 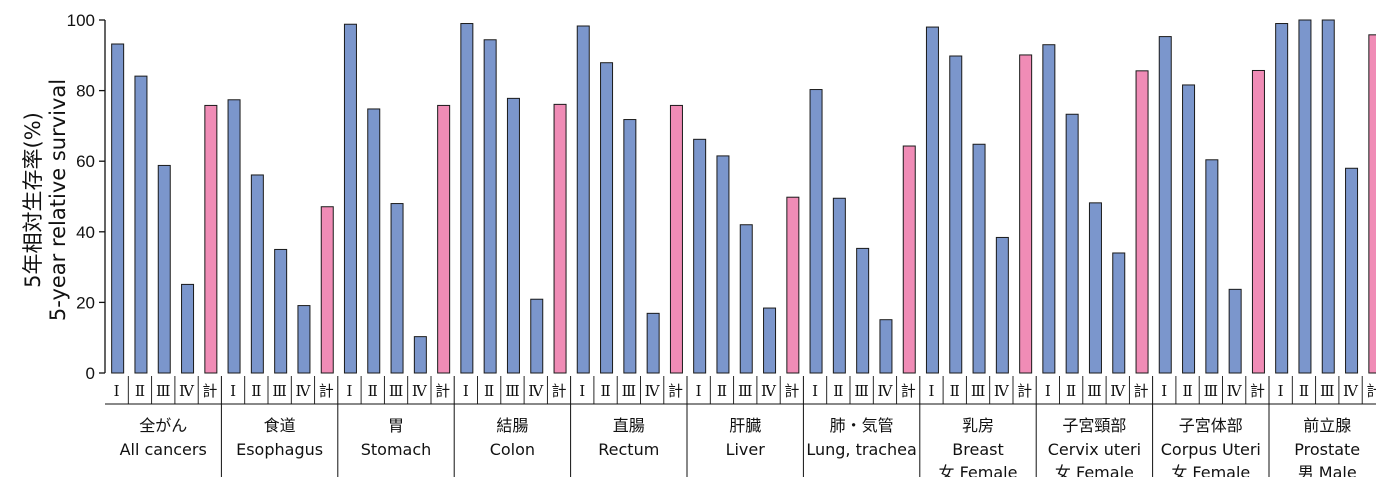 What do you see at coordinates (1211, 449) in the screenshot?
I see `category-label-en: Corpus Uteri` at bounding box center [1211, 449].